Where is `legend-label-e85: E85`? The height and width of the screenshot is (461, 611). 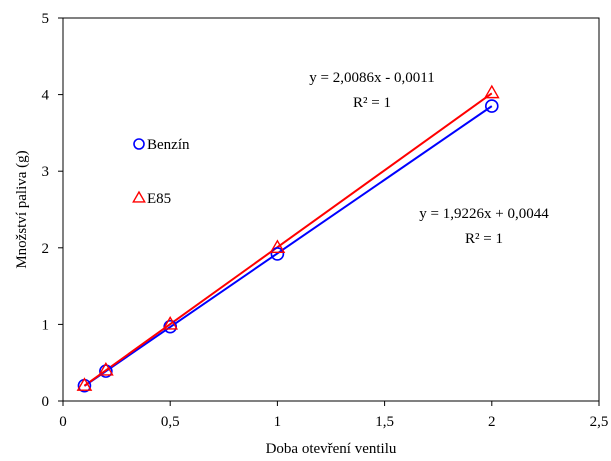
legend-label-e85: E85 is located at coordinates (159, 199).